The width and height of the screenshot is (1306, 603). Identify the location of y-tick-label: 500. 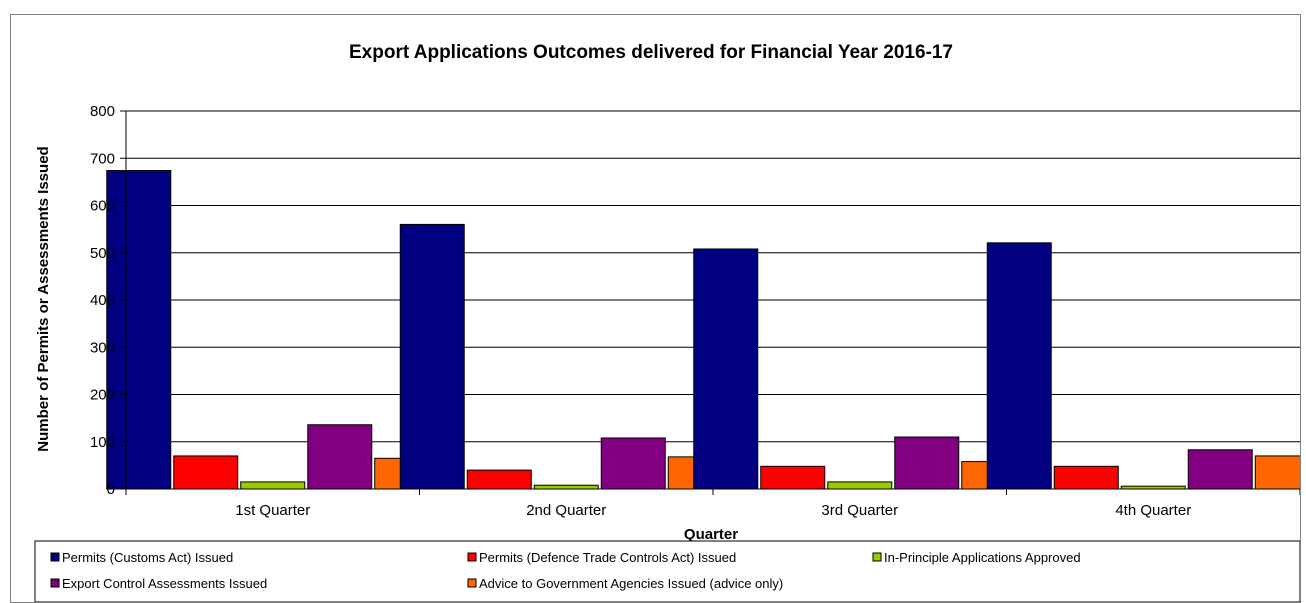
(102, 253).